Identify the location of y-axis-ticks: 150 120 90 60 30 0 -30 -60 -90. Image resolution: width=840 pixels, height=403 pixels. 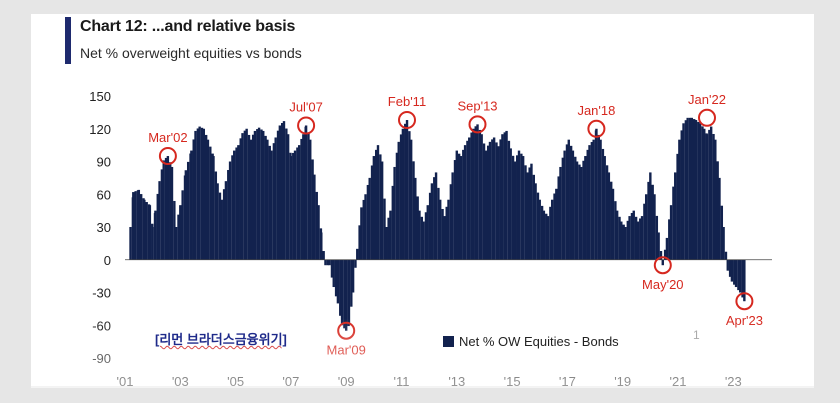
(100, 227).